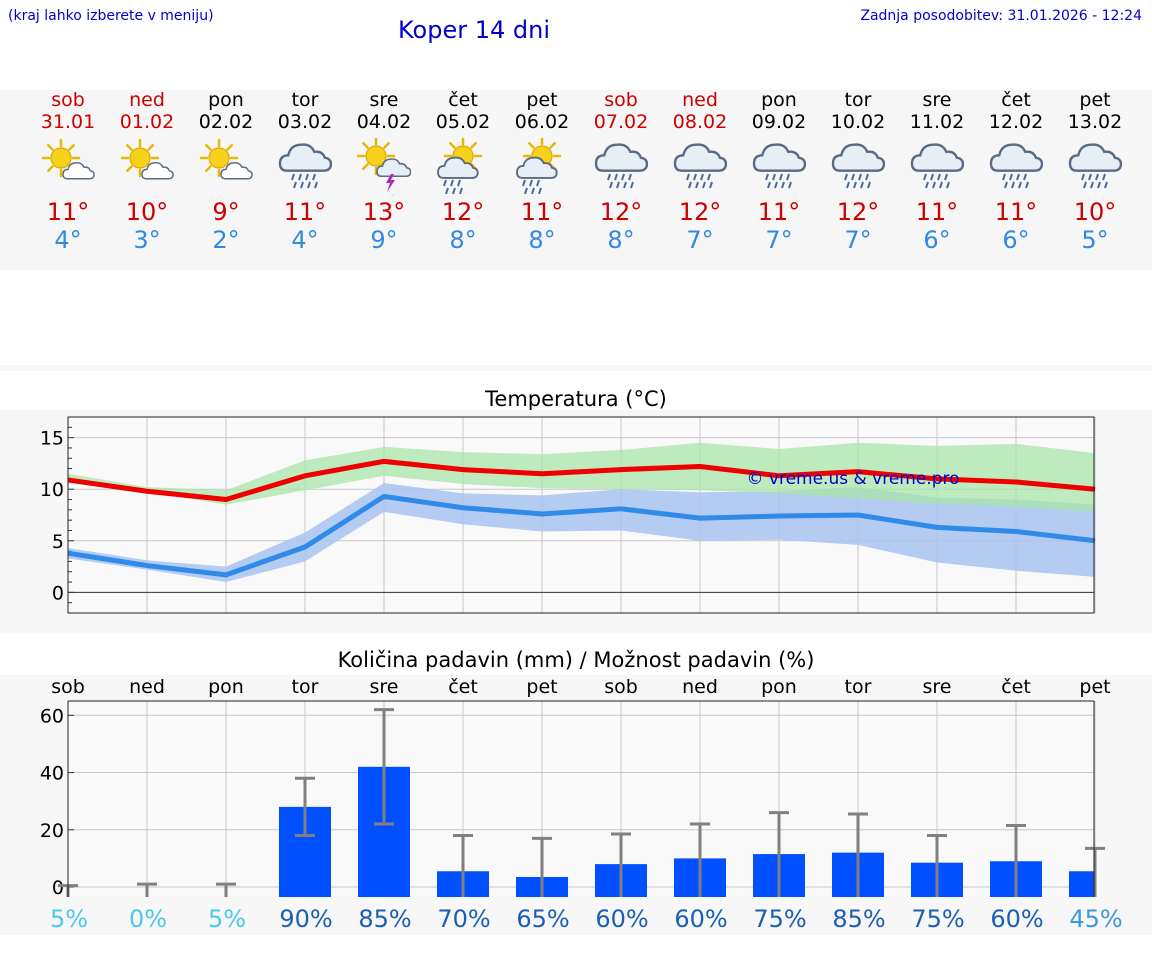  I want to click on min-temperature: 5°, so click(1095, 240).